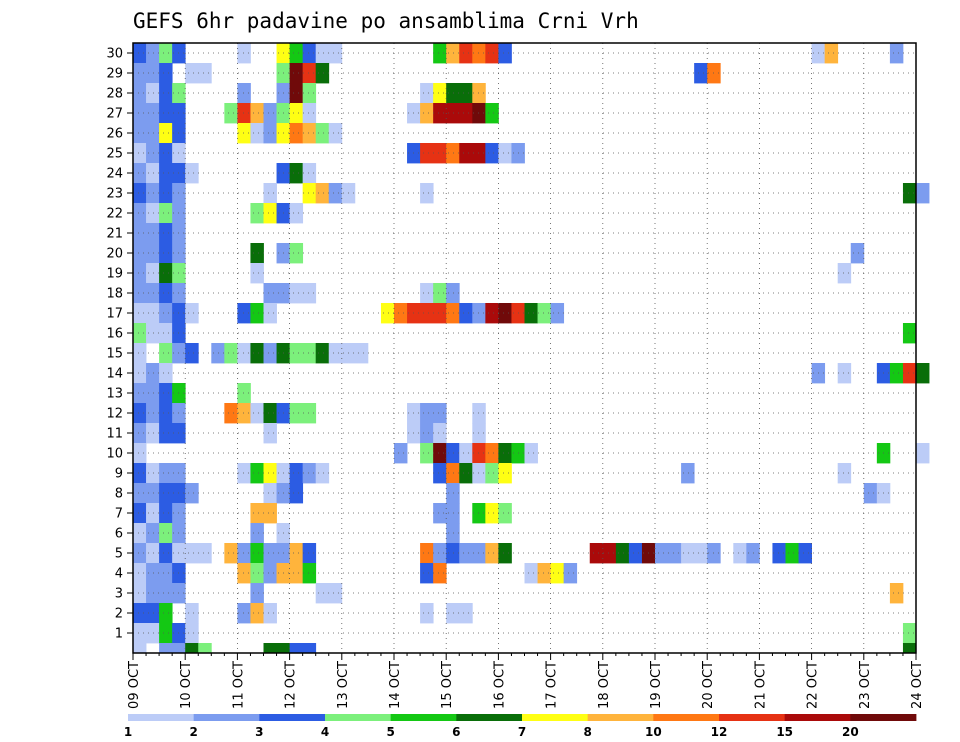  Describe the element at coordinates (114, 154) in the screenshot. I see `y-tick-label: 25` at that location.